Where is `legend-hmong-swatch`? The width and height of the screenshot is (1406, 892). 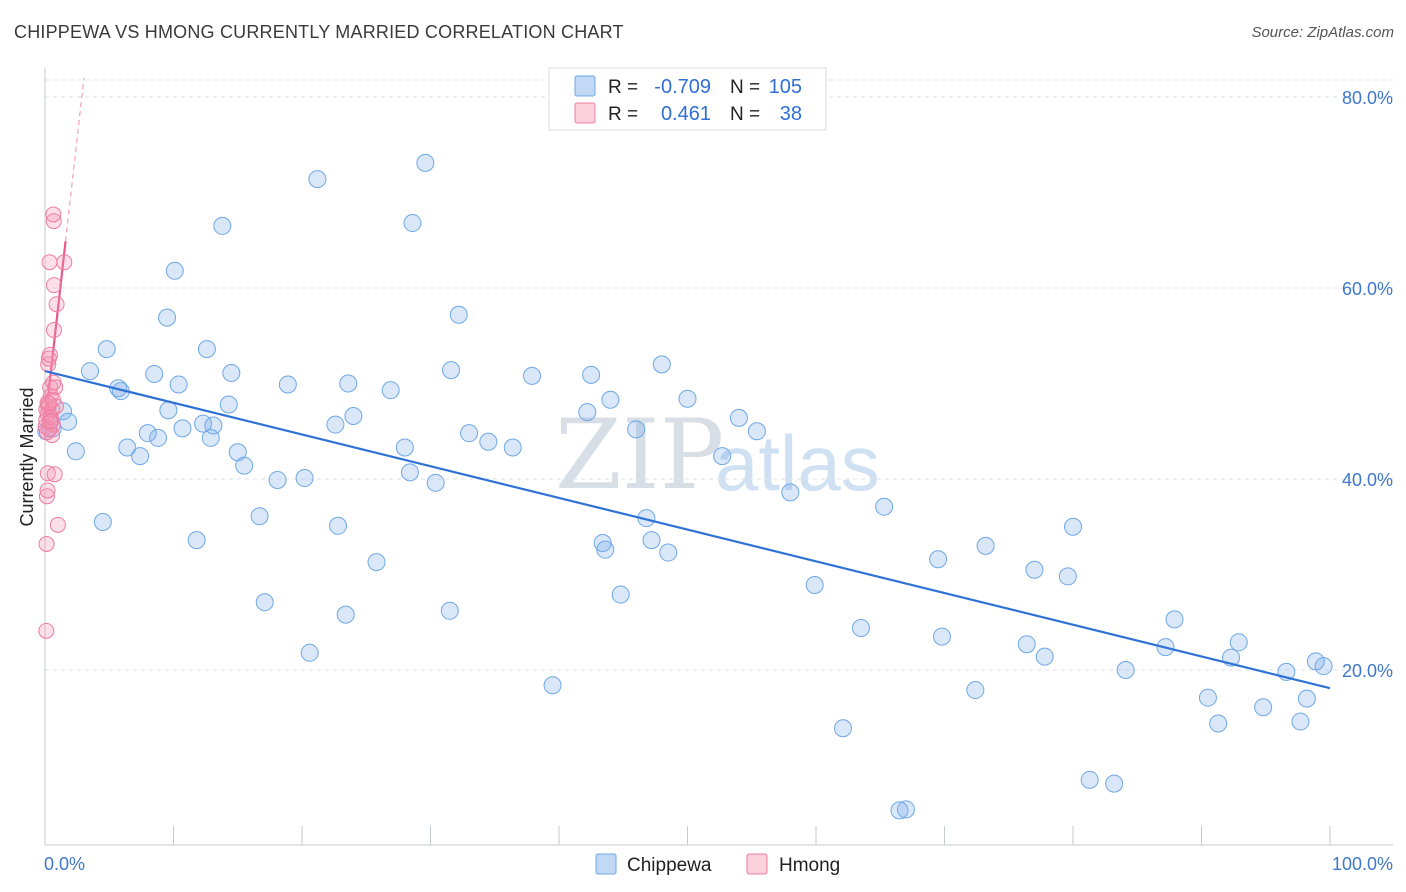
legend-hmong-swatch is located at coordinates (585, 113).